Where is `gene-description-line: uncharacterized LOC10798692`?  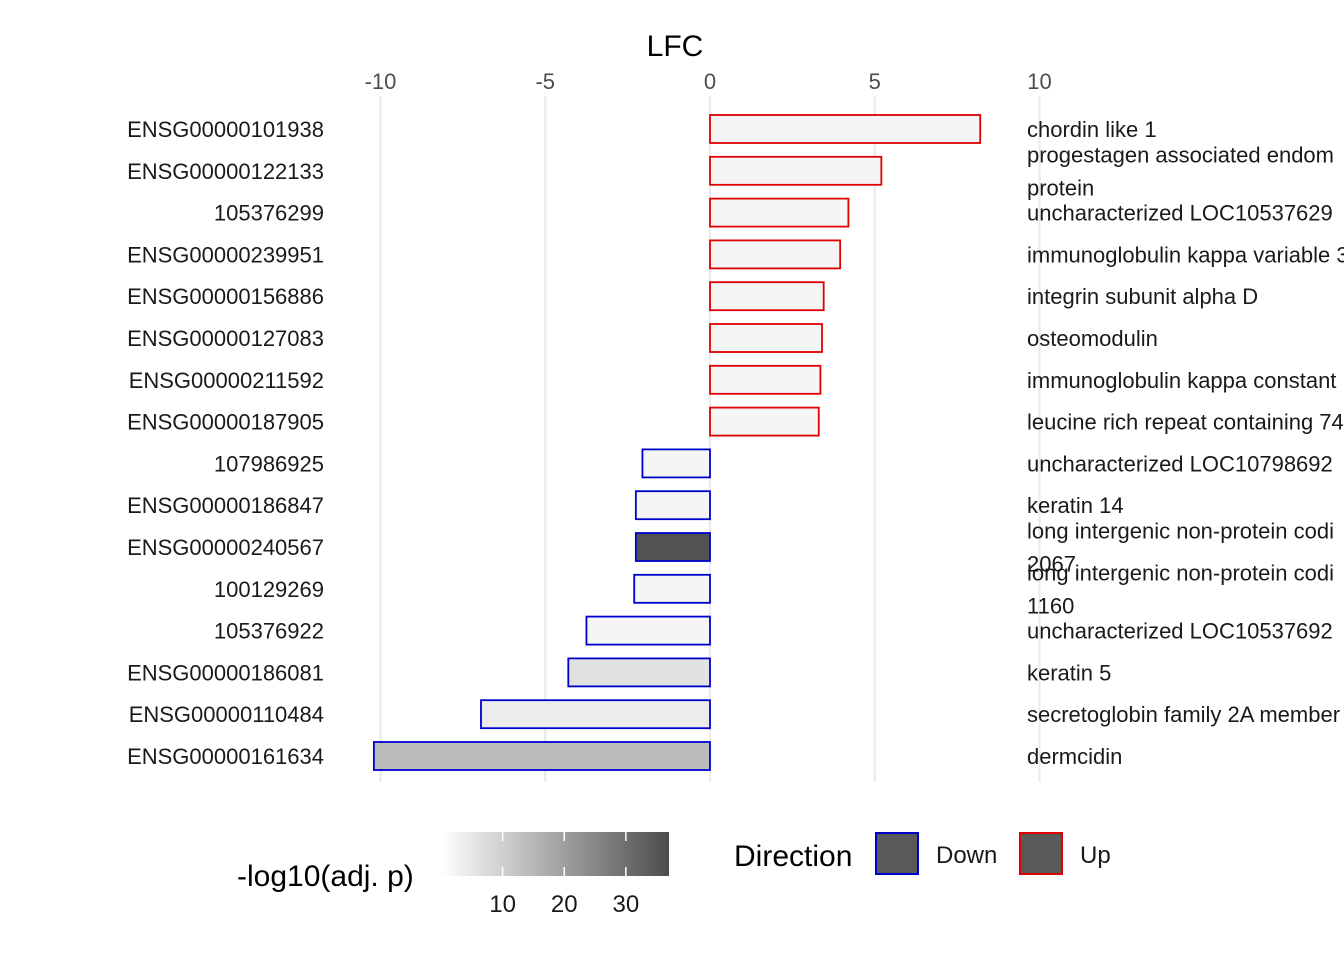 gene-description-line: uncharacterized LOC10798692 is located at coordinates (1180, 463).